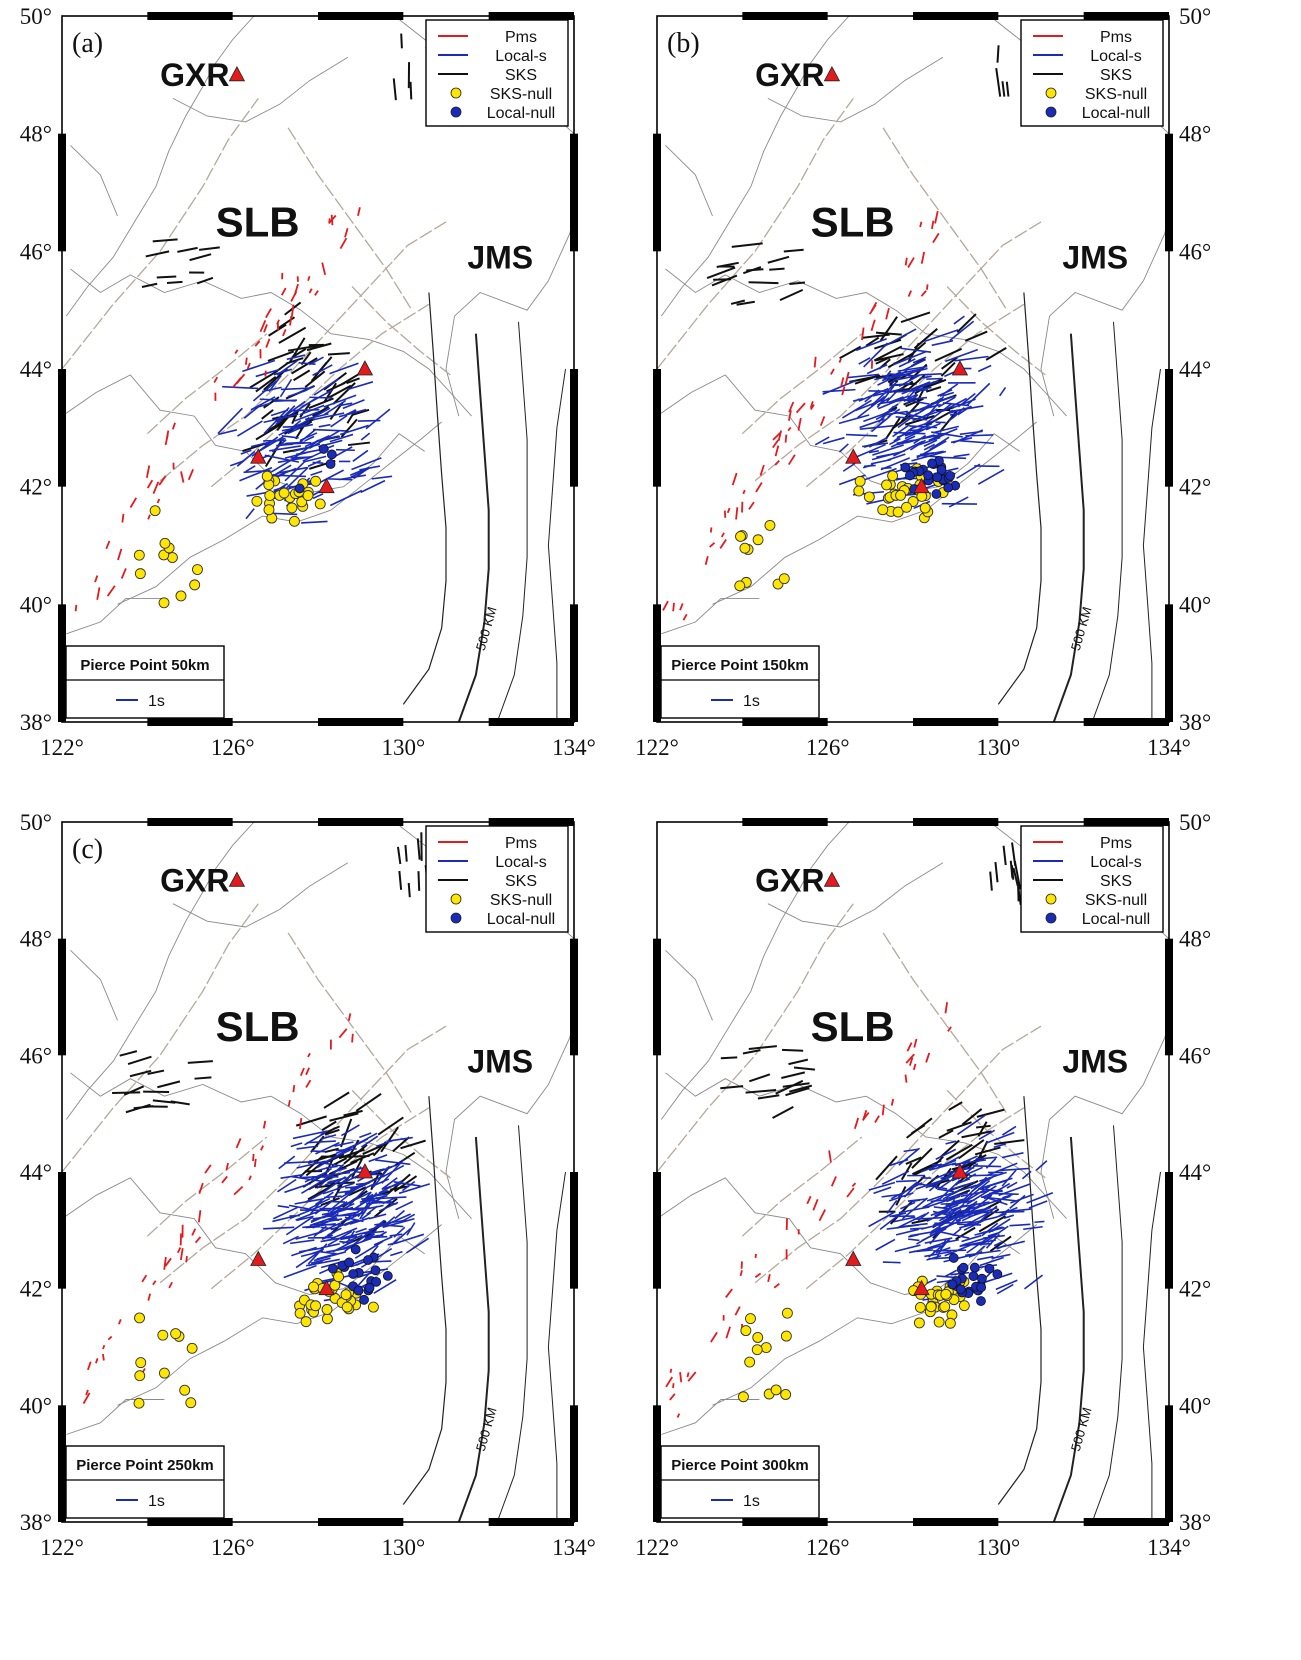  I want to click on y-tick-label: 50°, so click(36, 16).